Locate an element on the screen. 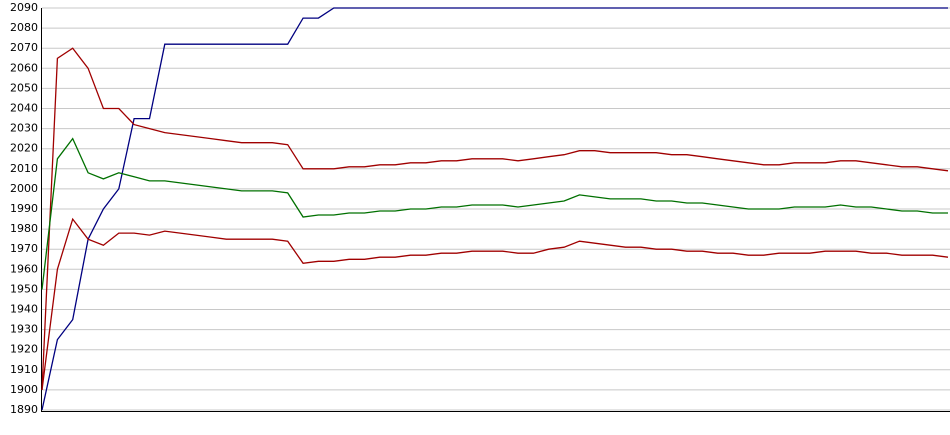 The width and height of the screenshot is (950, 435). y-tick-label: 2070 is located at coordinates (24, 47).